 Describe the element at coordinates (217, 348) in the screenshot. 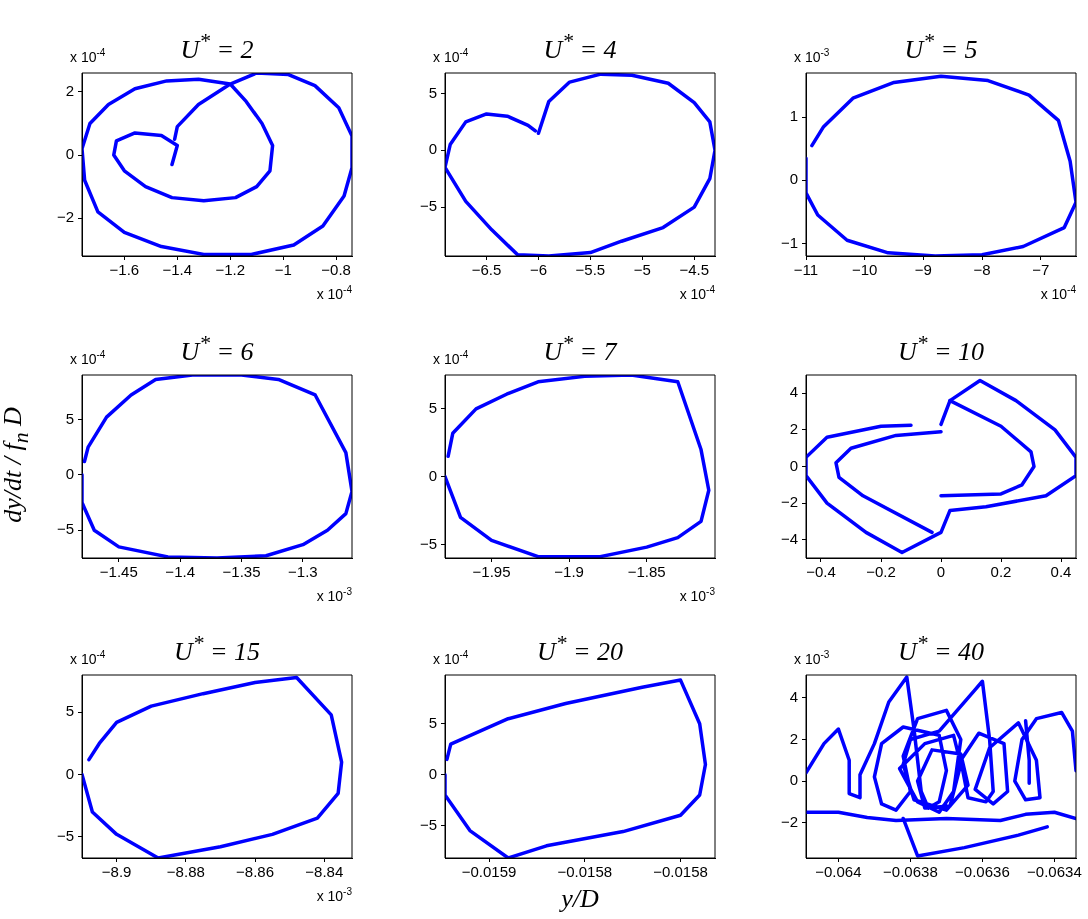

I see `chart-title: U$^{*}$ = 6` at that location.